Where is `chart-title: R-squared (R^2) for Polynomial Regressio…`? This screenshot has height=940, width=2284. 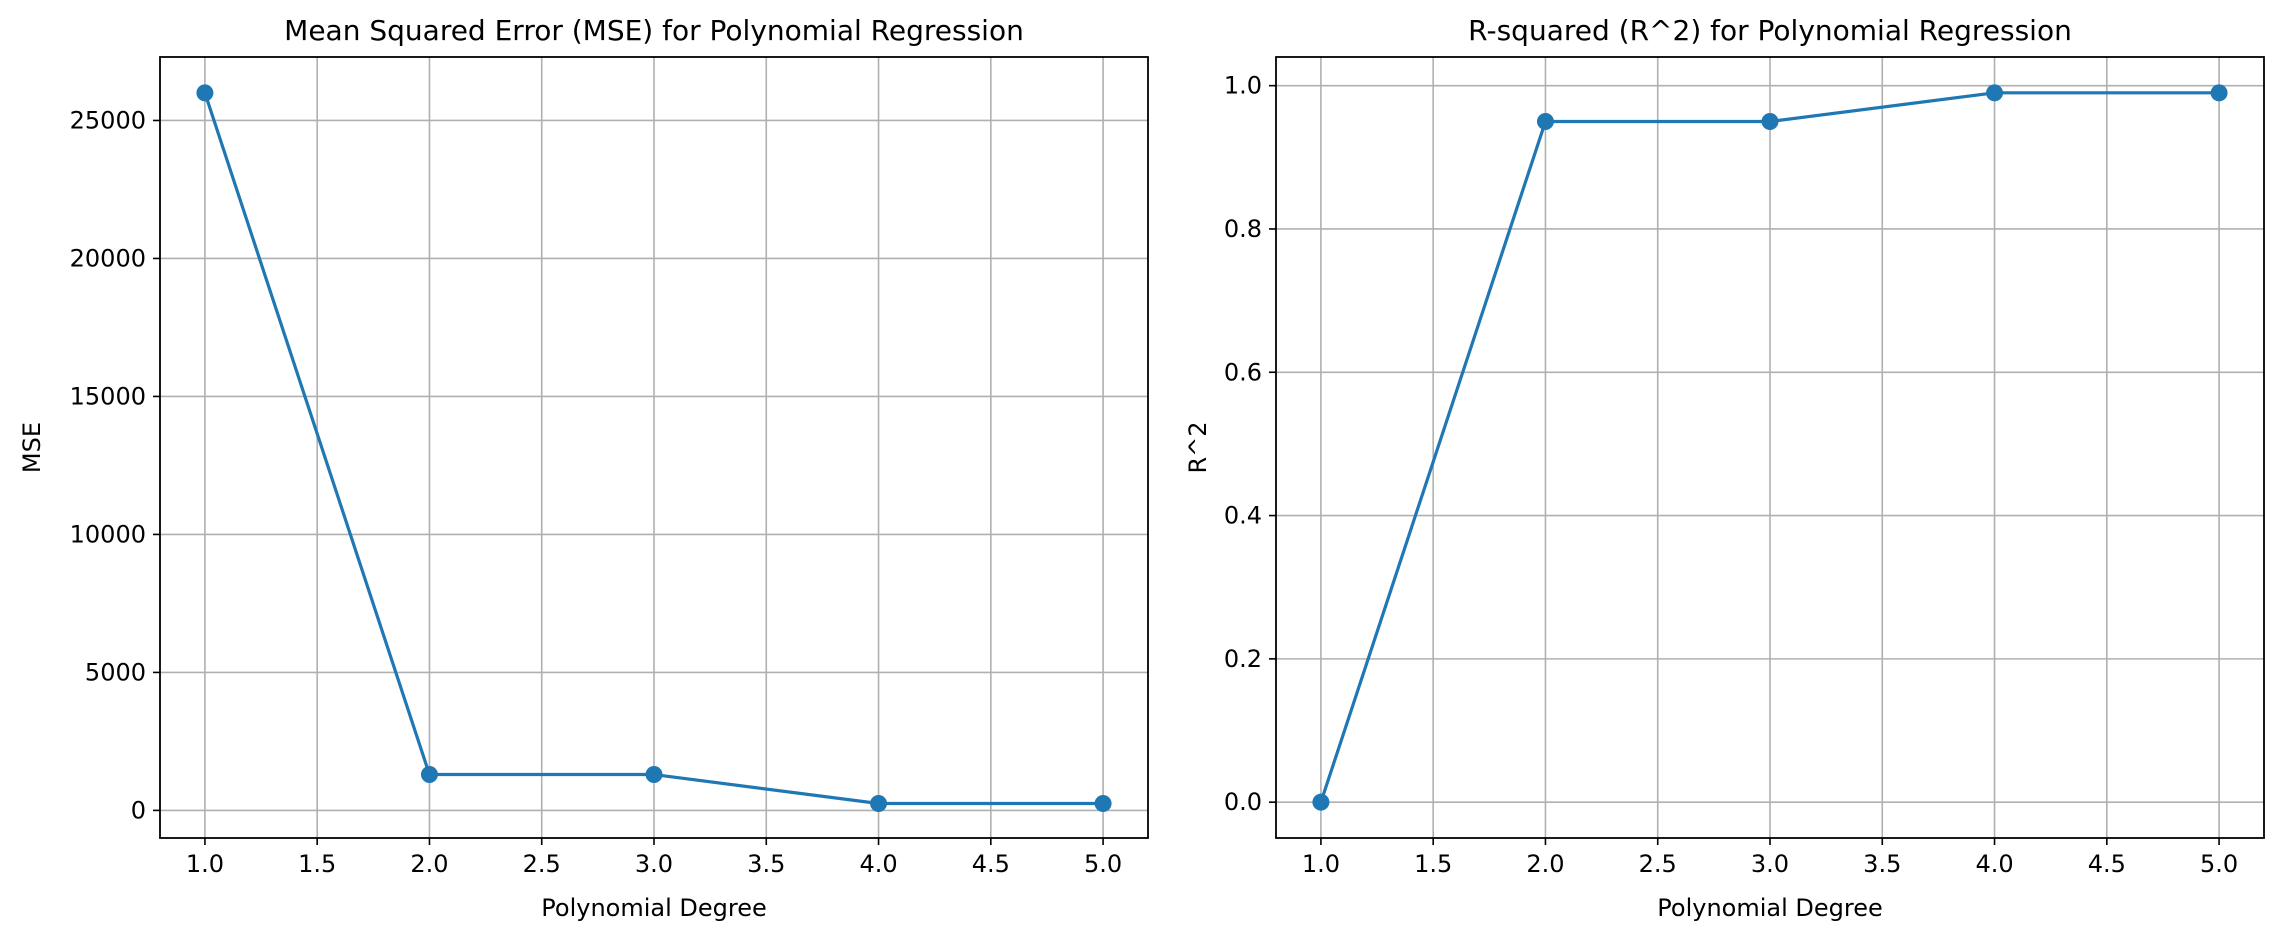
chart-title: R-squared (R^2) for Polynomial Regressio… is located at coordinates (1770, 30).